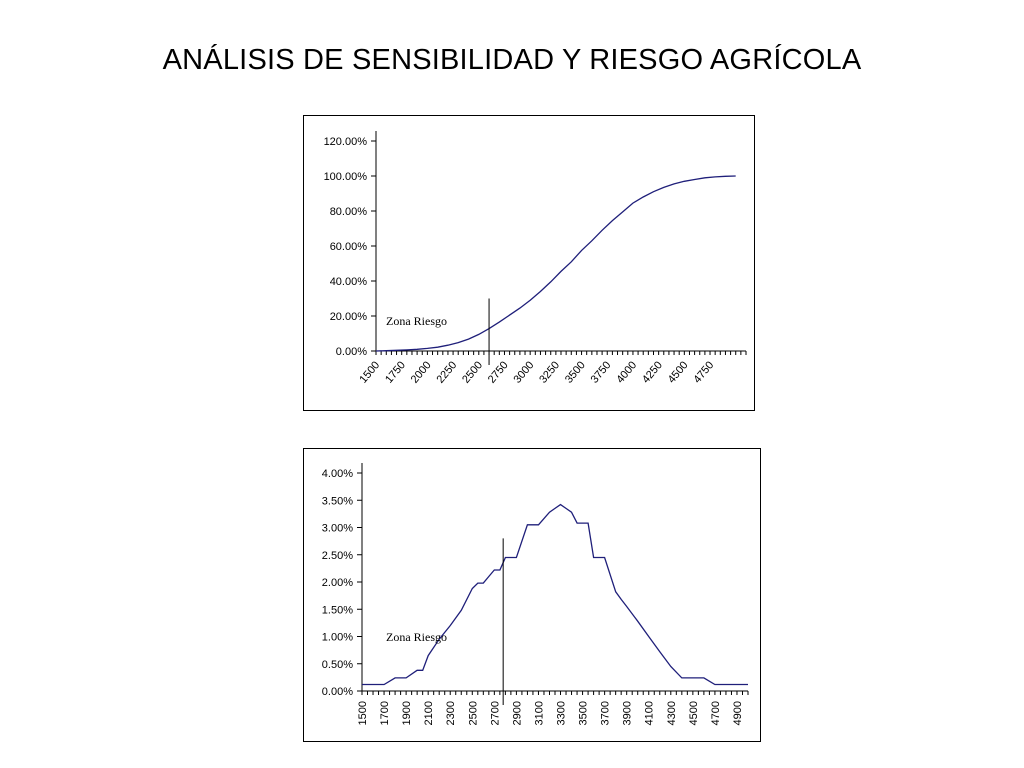  What do you see at coordinates (385, 713) in the screenshot?
I see `pdf-x-tick-label: 1700` at bounding box center [385, 713].